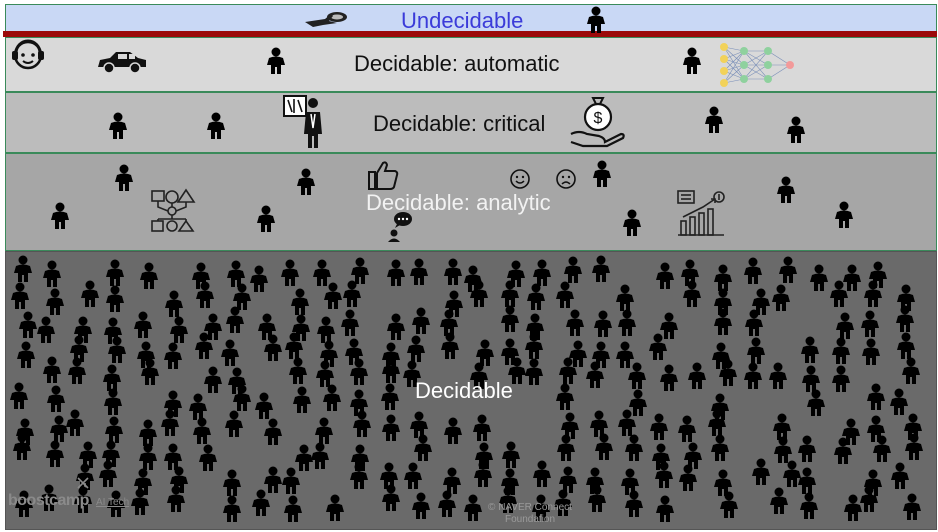 This screenshot has width=938, height=532. Describe the element at coordinates (113, 502) in the screenshot. I see `watermark-brand-sub: AI Tech` at that location.